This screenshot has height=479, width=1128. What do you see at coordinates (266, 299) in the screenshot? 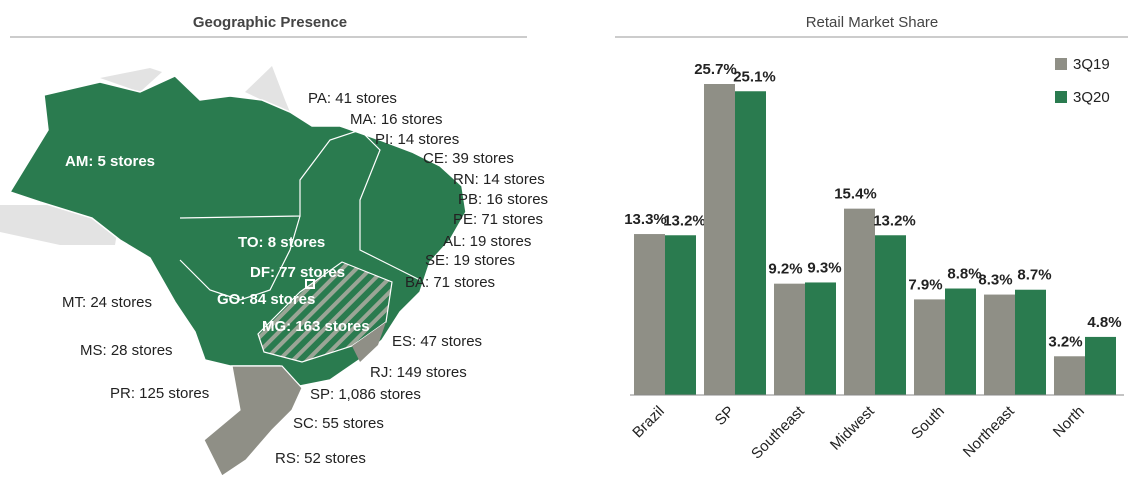
I see `map-label: GO: 84 stores` at bounding box center [266, 299].